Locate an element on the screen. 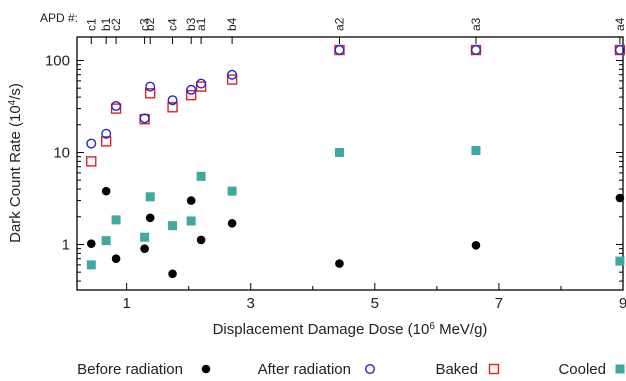 This screenshot has width=626, height=381. x-tick-label: 7 is located at coordinates (499, 303).